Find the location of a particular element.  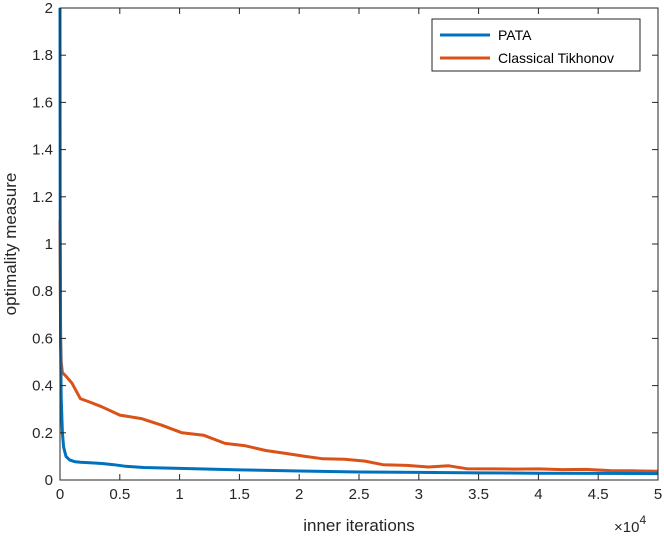

x-tick-label: 4 is located at coordinates (538, 494).